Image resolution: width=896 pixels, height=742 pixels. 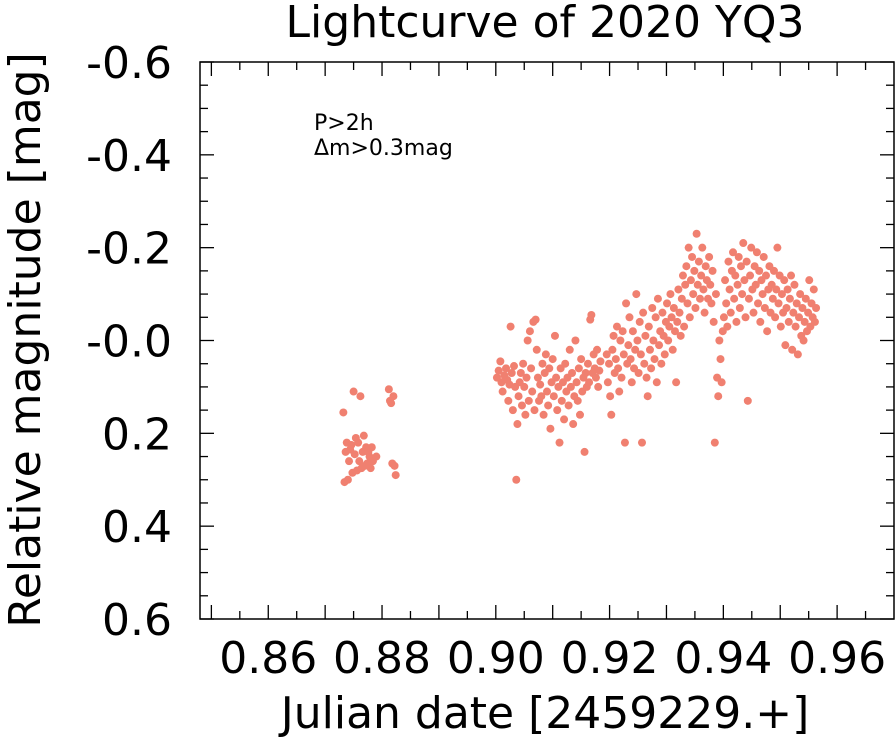 I want to click on x-axis-label: Julian date [2459229.+], so click(x=544, y=712).